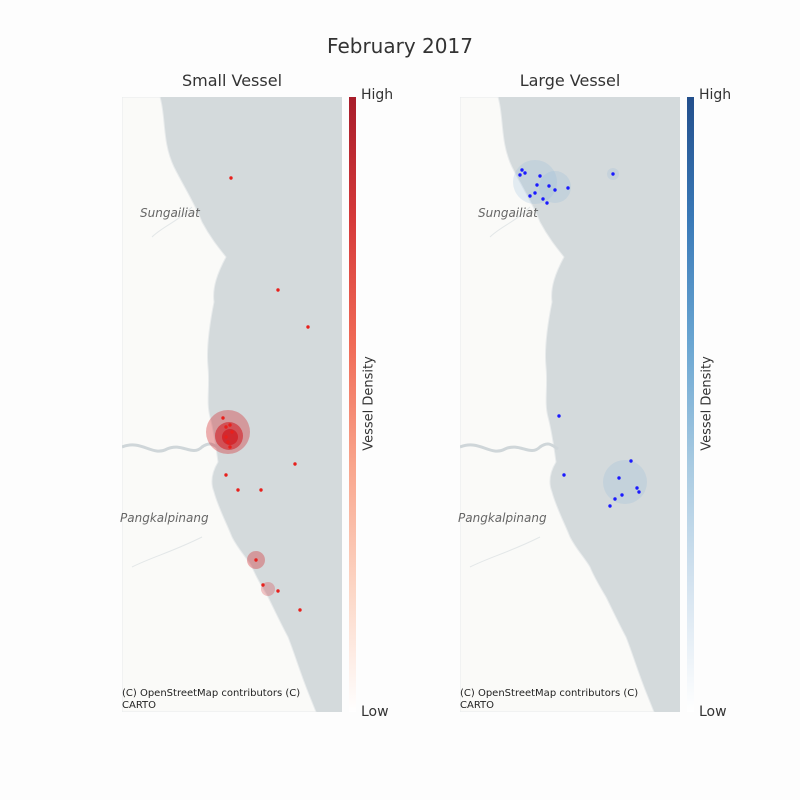 The height and width of the screenshot is (800, 800). I want to click on colorbar-small-vessel, so click(352, 404).